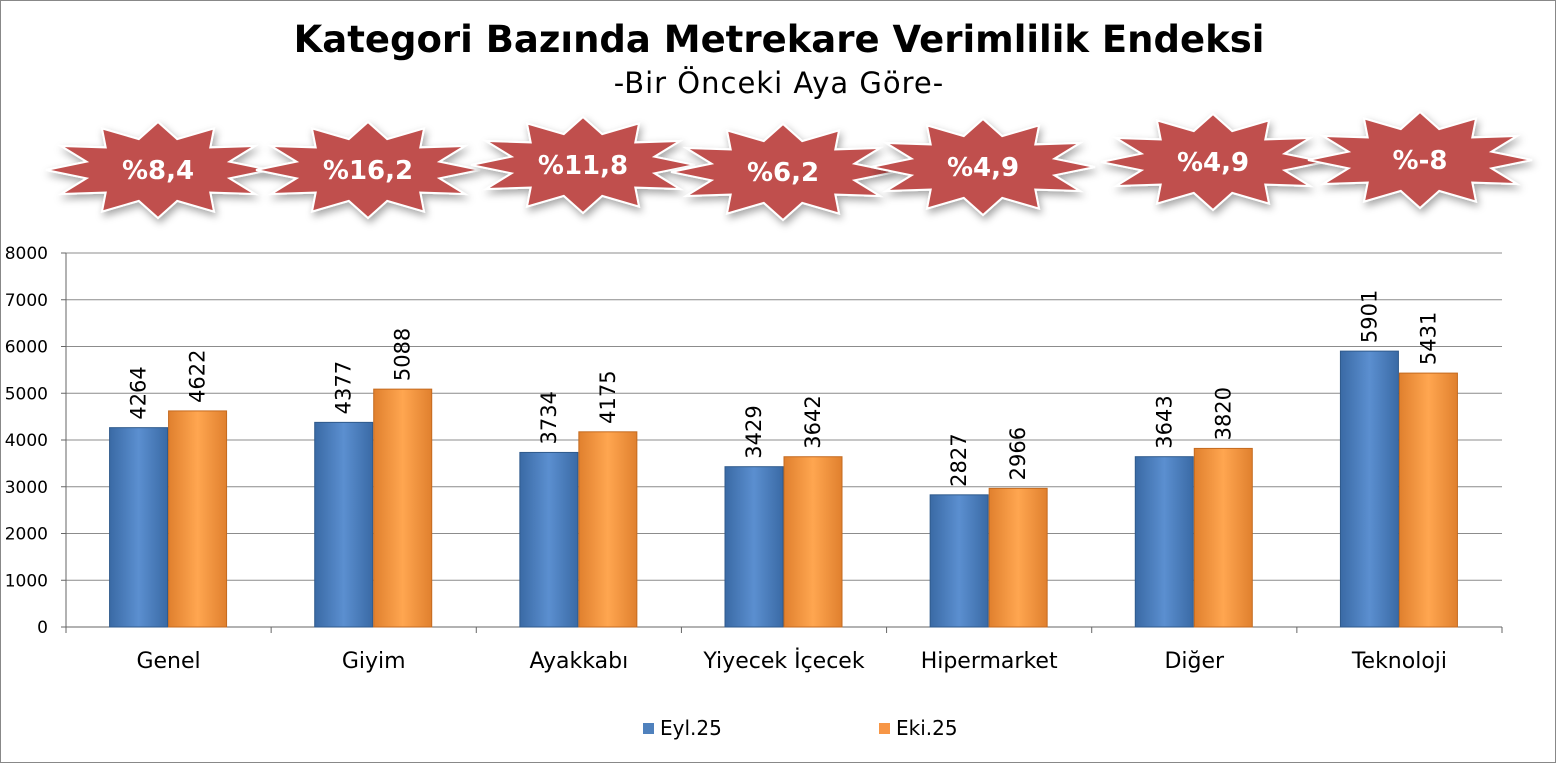 This screenshot has width=1558, height=765. I want to click on y-tick-label: 4000, so click(26, 441).